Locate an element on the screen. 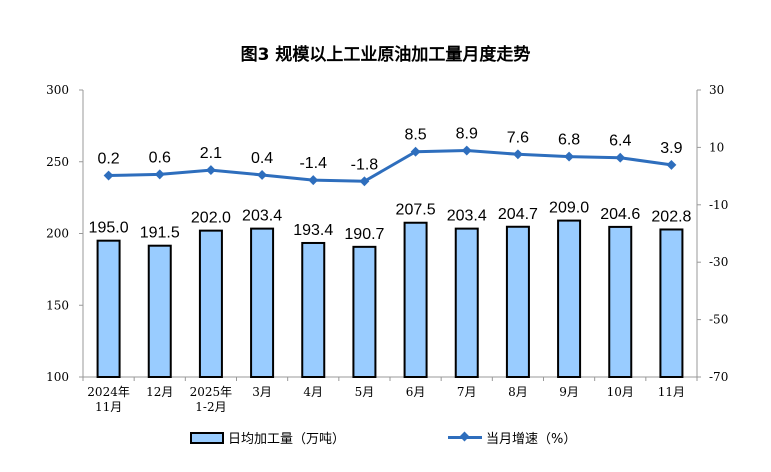  x-tick-label: 9月 is located at coordinates (569, 392).